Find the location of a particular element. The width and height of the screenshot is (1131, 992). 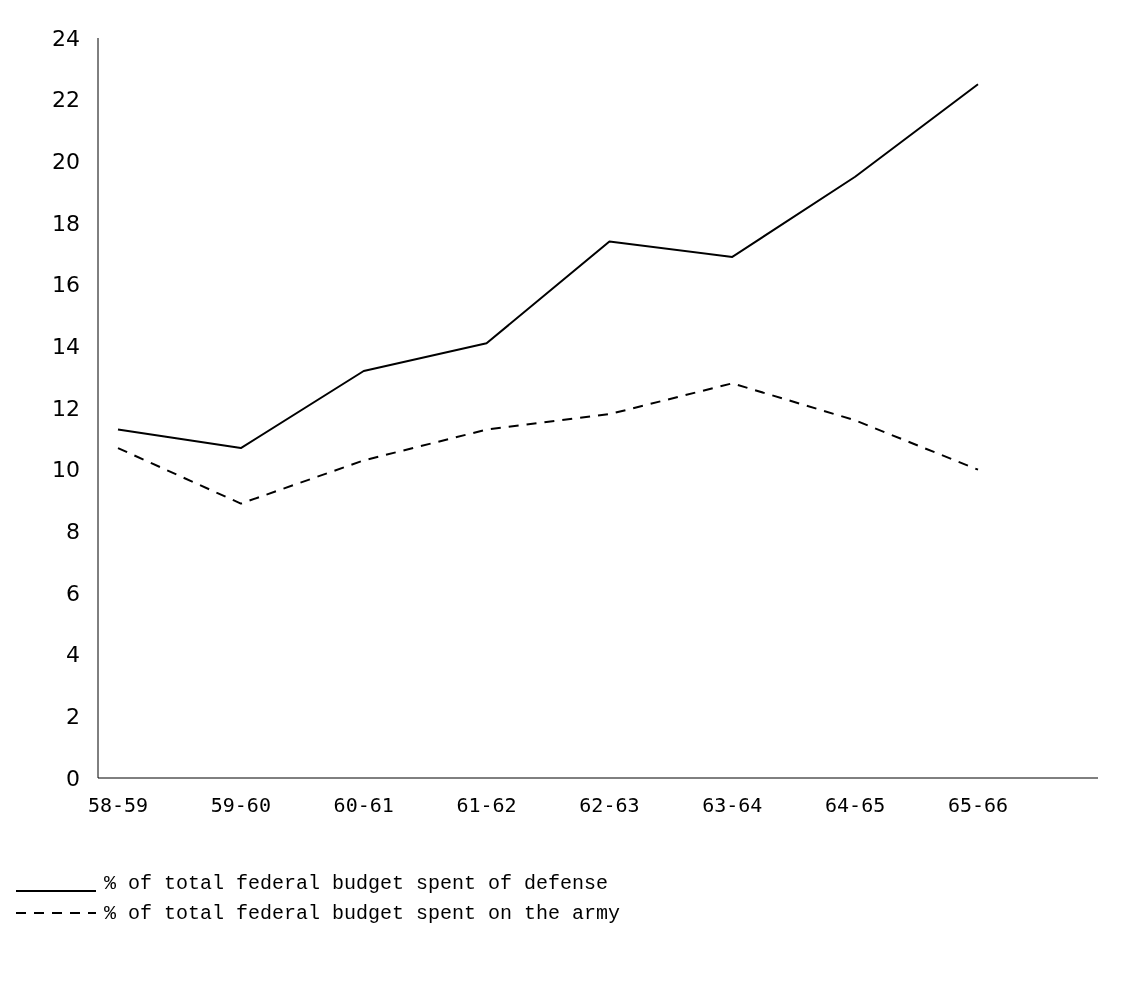

legend-label: % of total federal budget spent of defense is located at coordinates (356, 883).